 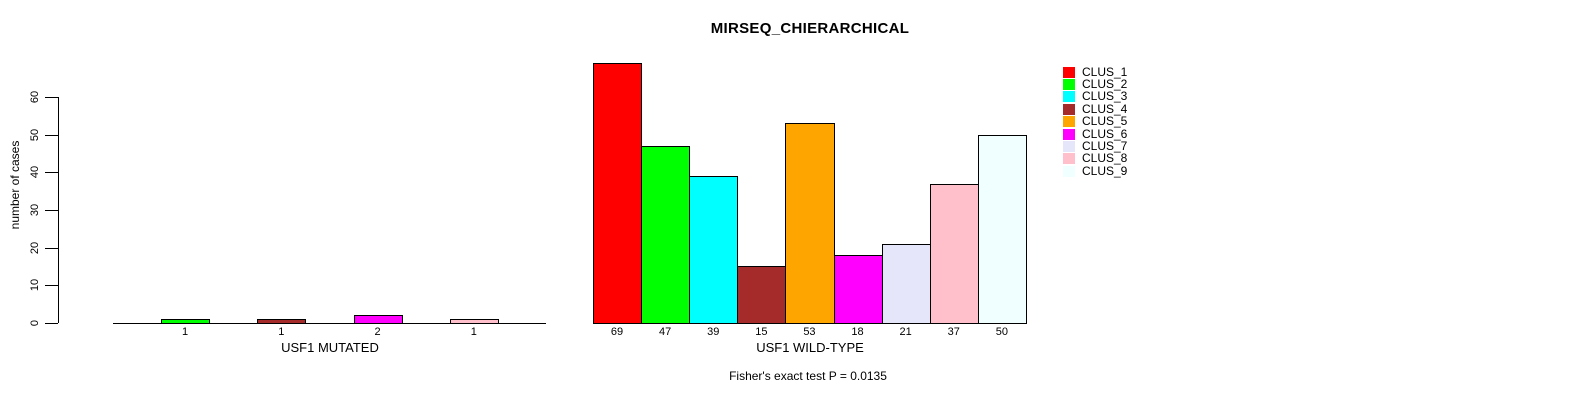 I want to click on y-tick-label: 60, so click(x=35, y=96).